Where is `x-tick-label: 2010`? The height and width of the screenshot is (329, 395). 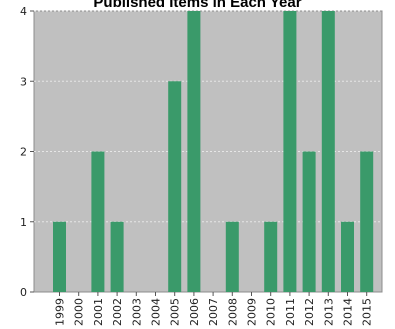 x-tick-label: 2010 is located at coordinates (271, 312).